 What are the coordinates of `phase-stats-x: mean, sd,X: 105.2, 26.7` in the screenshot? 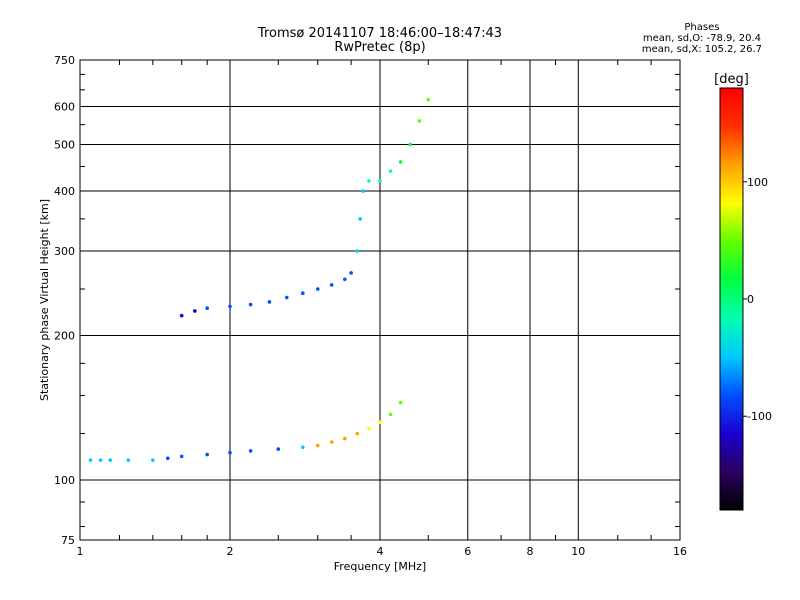 It's located at (701, 49).